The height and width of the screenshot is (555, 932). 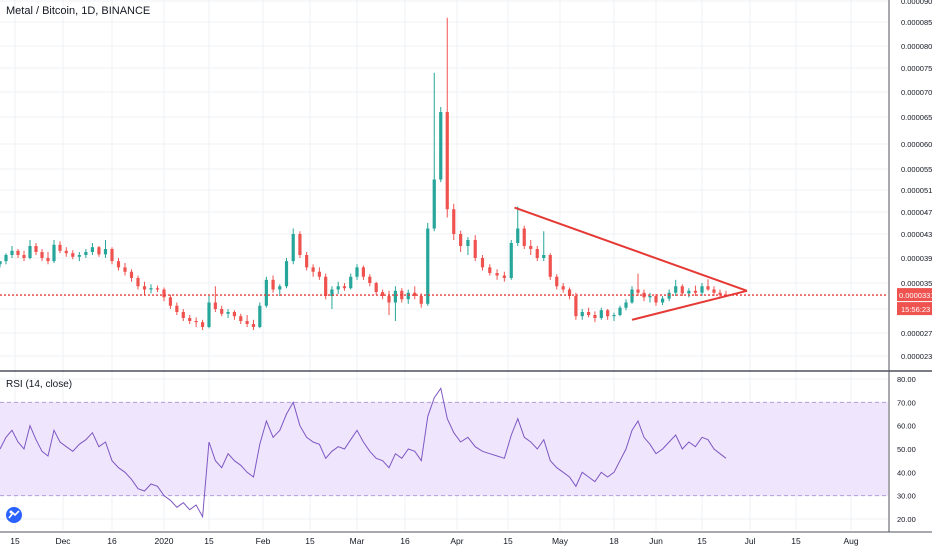 I want to click on x-tick-label: Jul, so click(x=750, y=541).